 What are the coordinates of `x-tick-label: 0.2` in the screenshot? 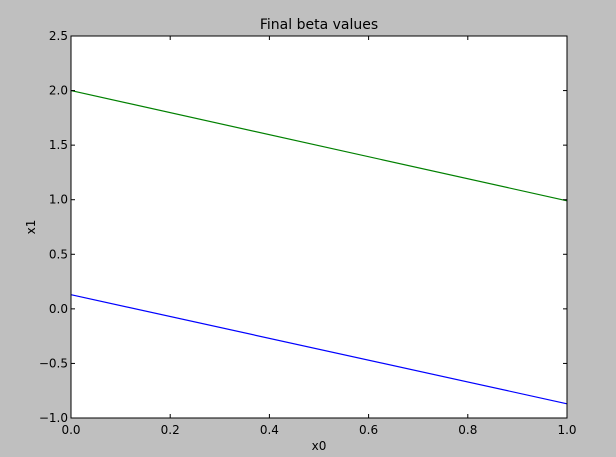 It's located at (170, 430).